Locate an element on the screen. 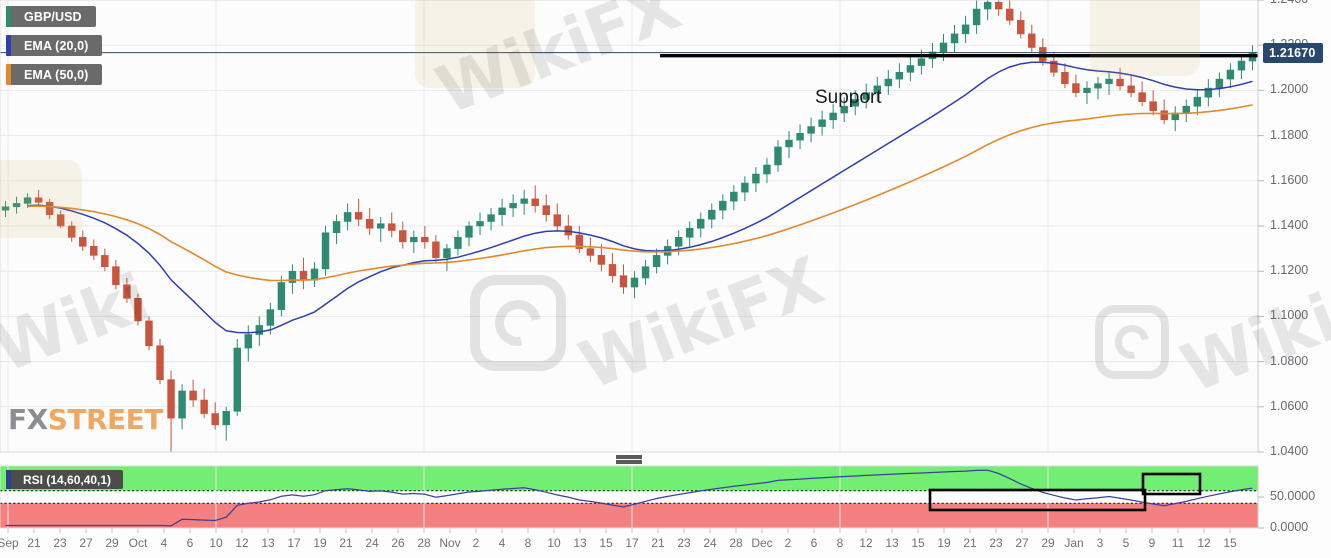 The width and height of the screenshot is (1331, 558). fxstreet-logo: FXSTREET is located at coordinates (85, 419).